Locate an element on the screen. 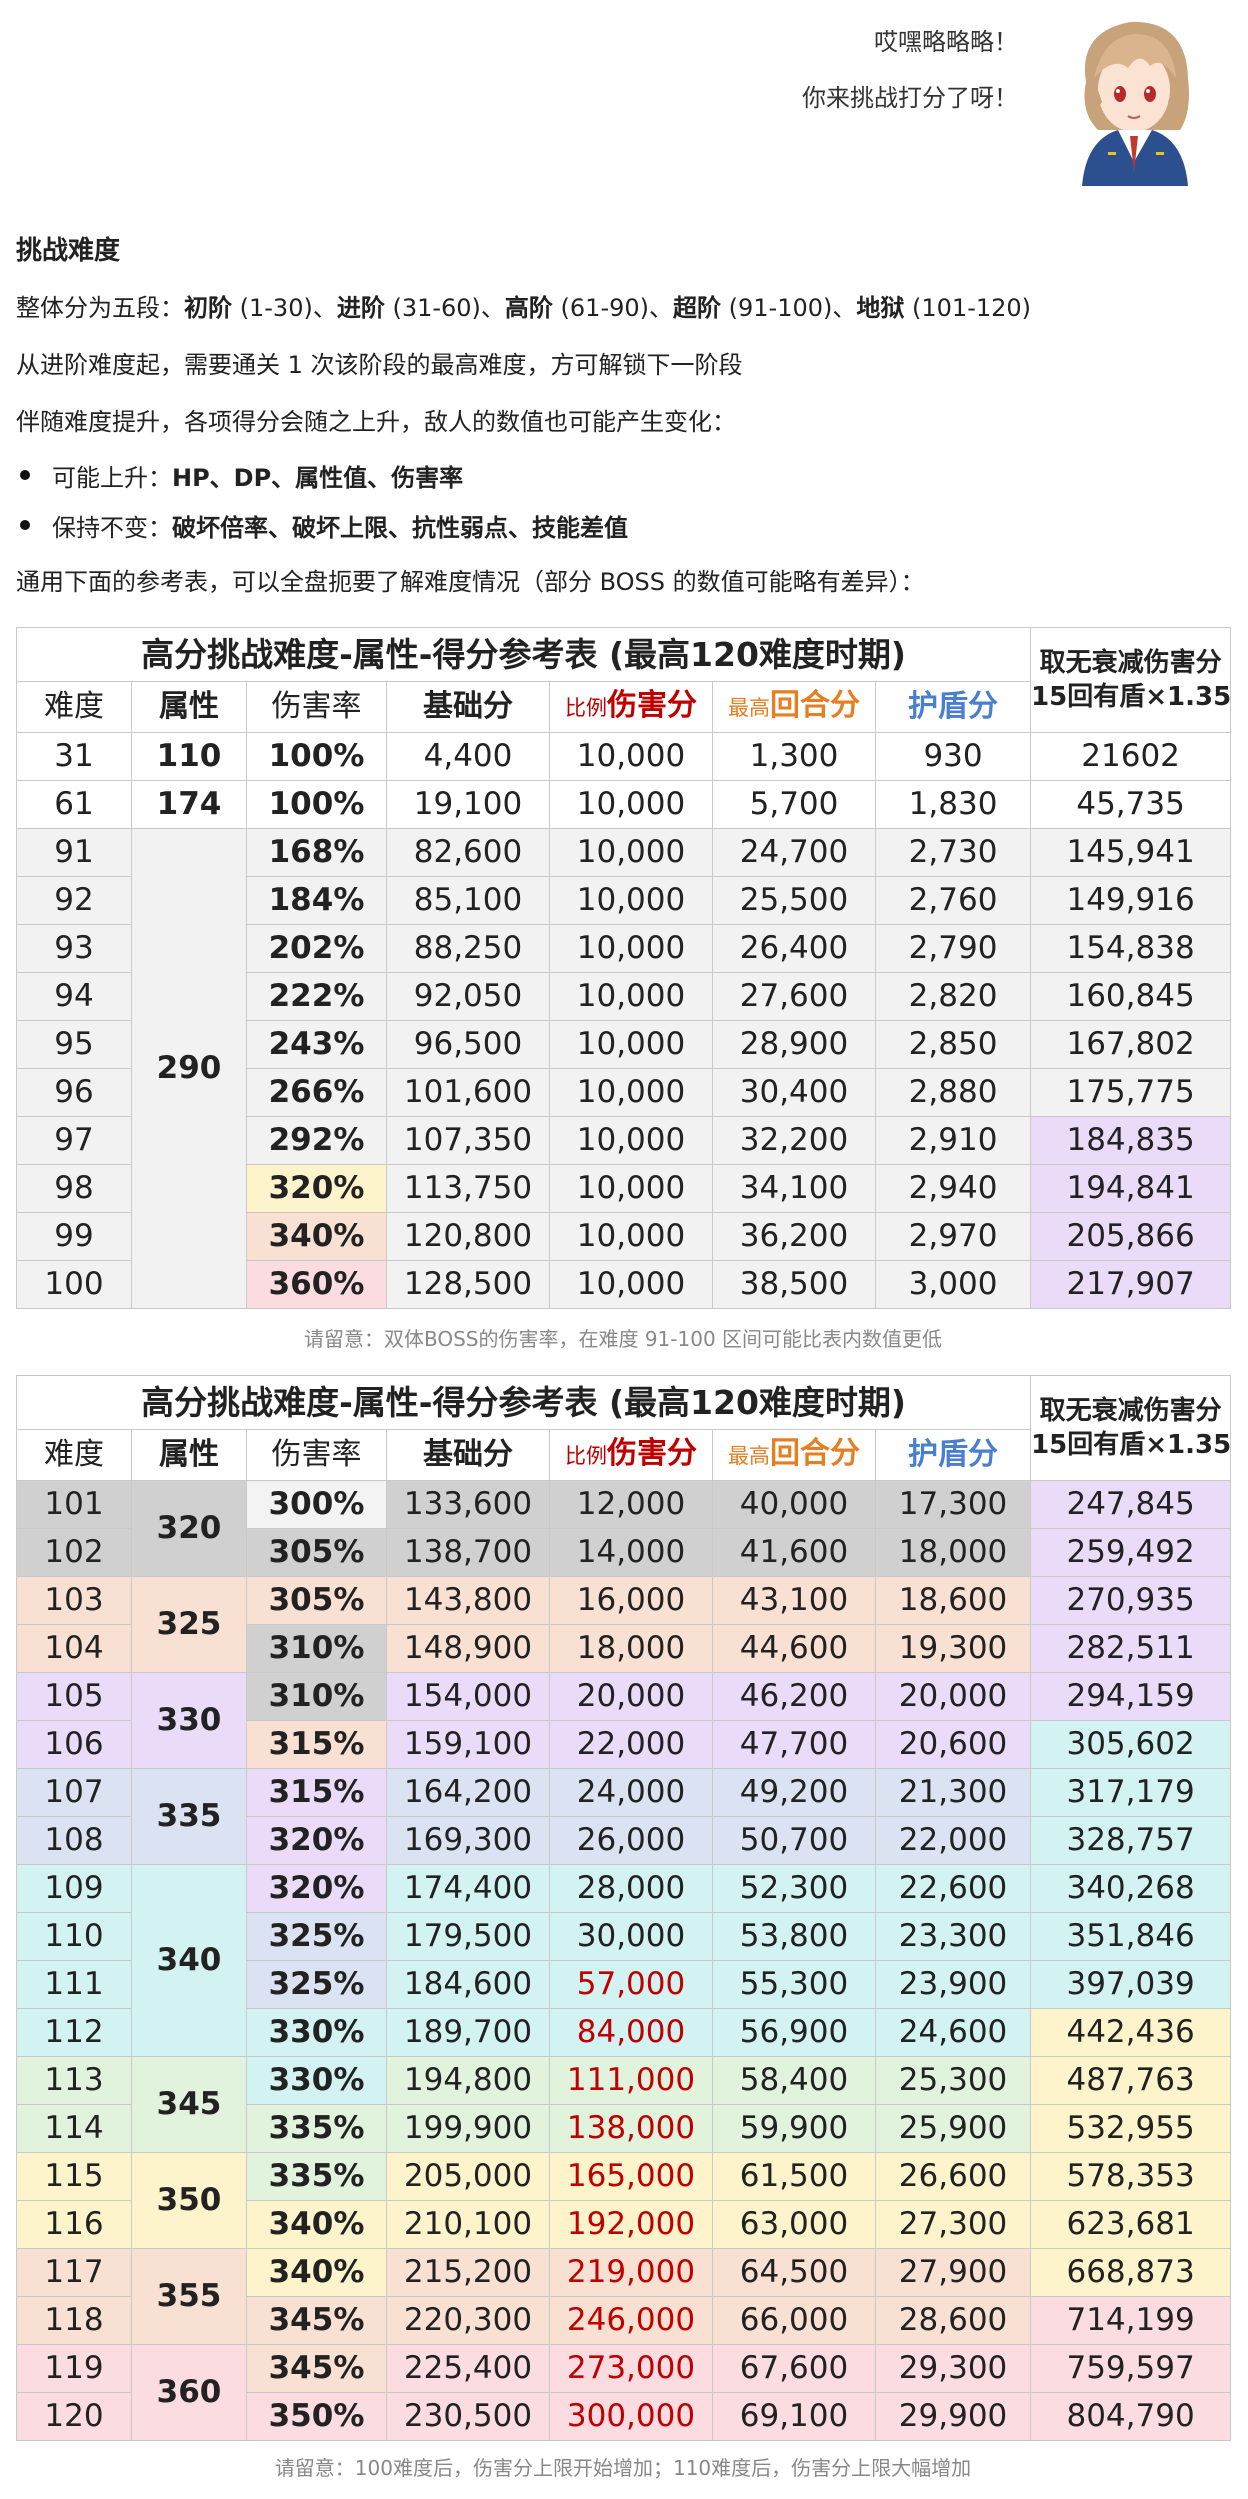 The height and width of the screenshot is (2499, 1248). shield-score-cell: 17,300 is located at coordinates (953, 1504).